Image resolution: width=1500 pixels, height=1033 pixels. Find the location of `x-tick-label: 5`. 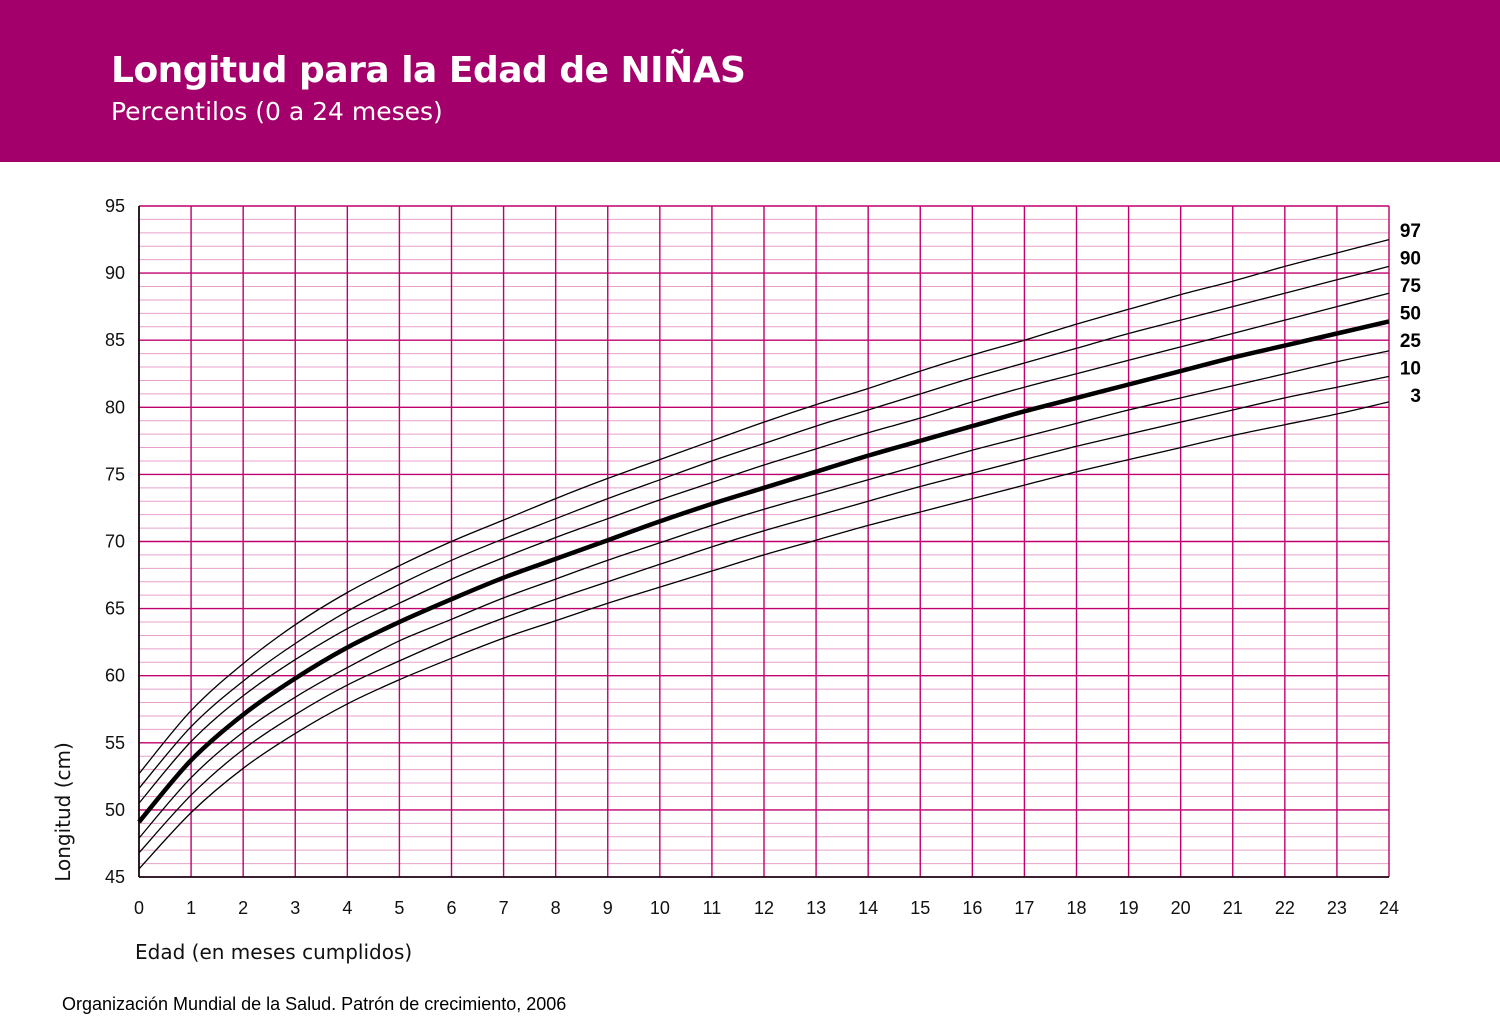

x-tick-label: 5 is located at coordinates (399, 908).